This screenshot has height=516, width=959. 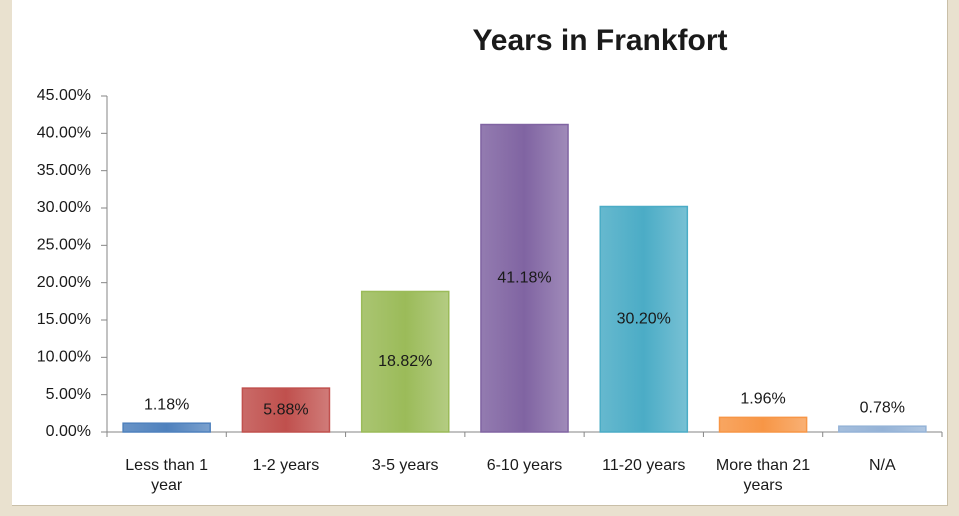 I want to click on y-tick-label: 30.00%, so click(x=64, y=207).